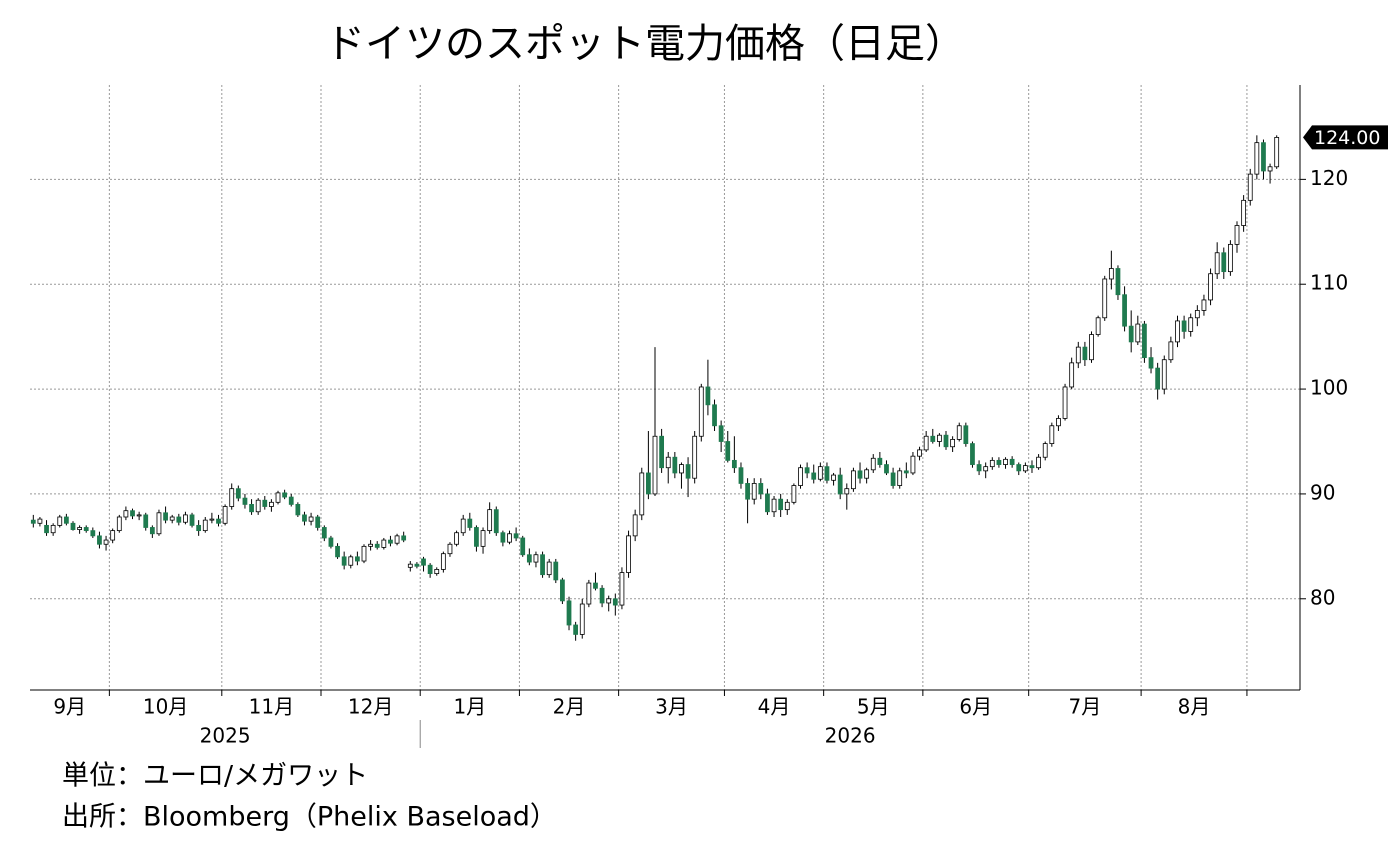 This screenshot has height=856, width=1388. I want to click on x-tick-label: 11月, so click(271, 707).